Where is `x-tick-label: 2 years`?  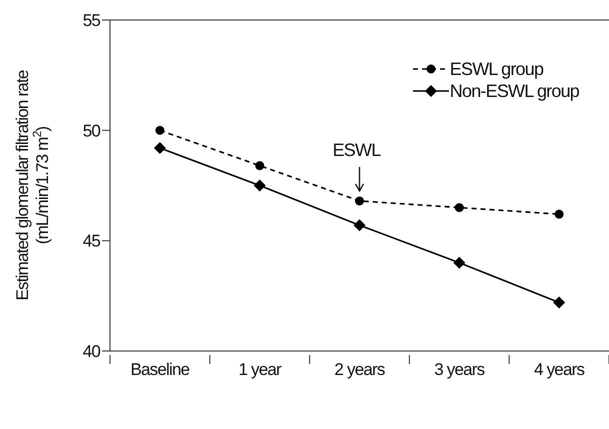 x-tick-label: 2 years is located at coordinates (359, 369).